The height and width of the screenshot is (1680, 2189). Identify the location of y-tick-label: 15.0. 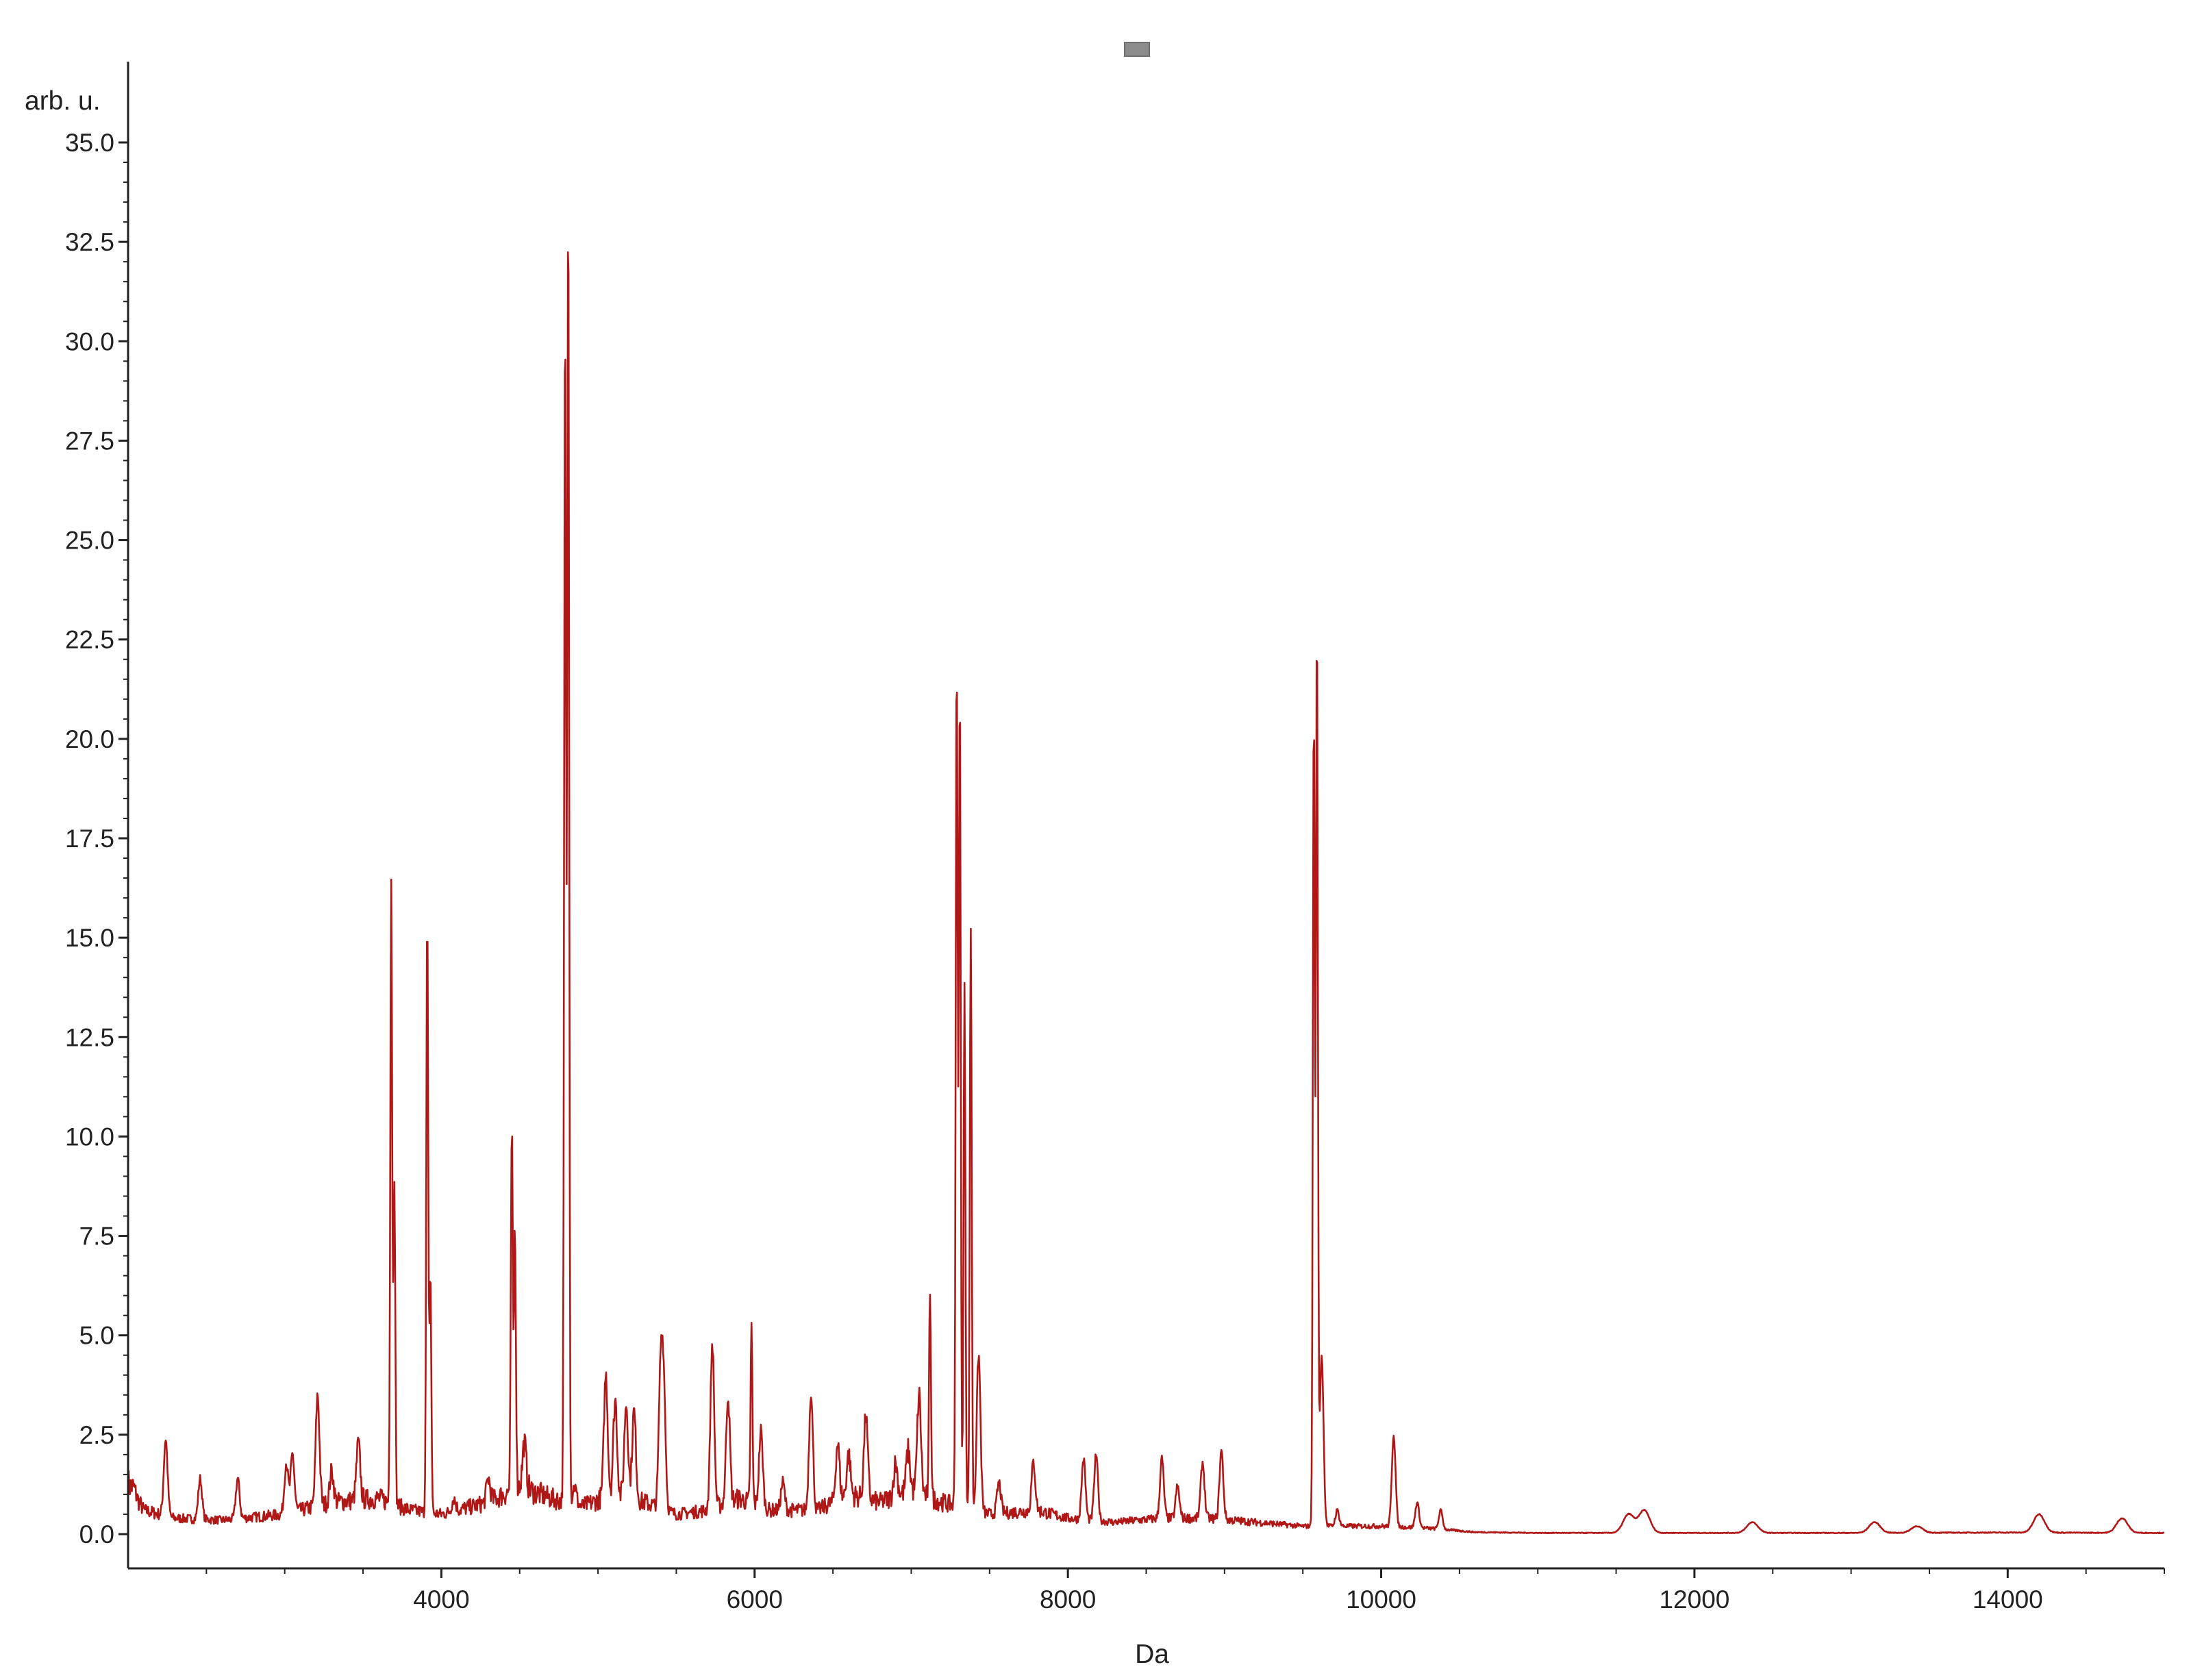
(89, 938).